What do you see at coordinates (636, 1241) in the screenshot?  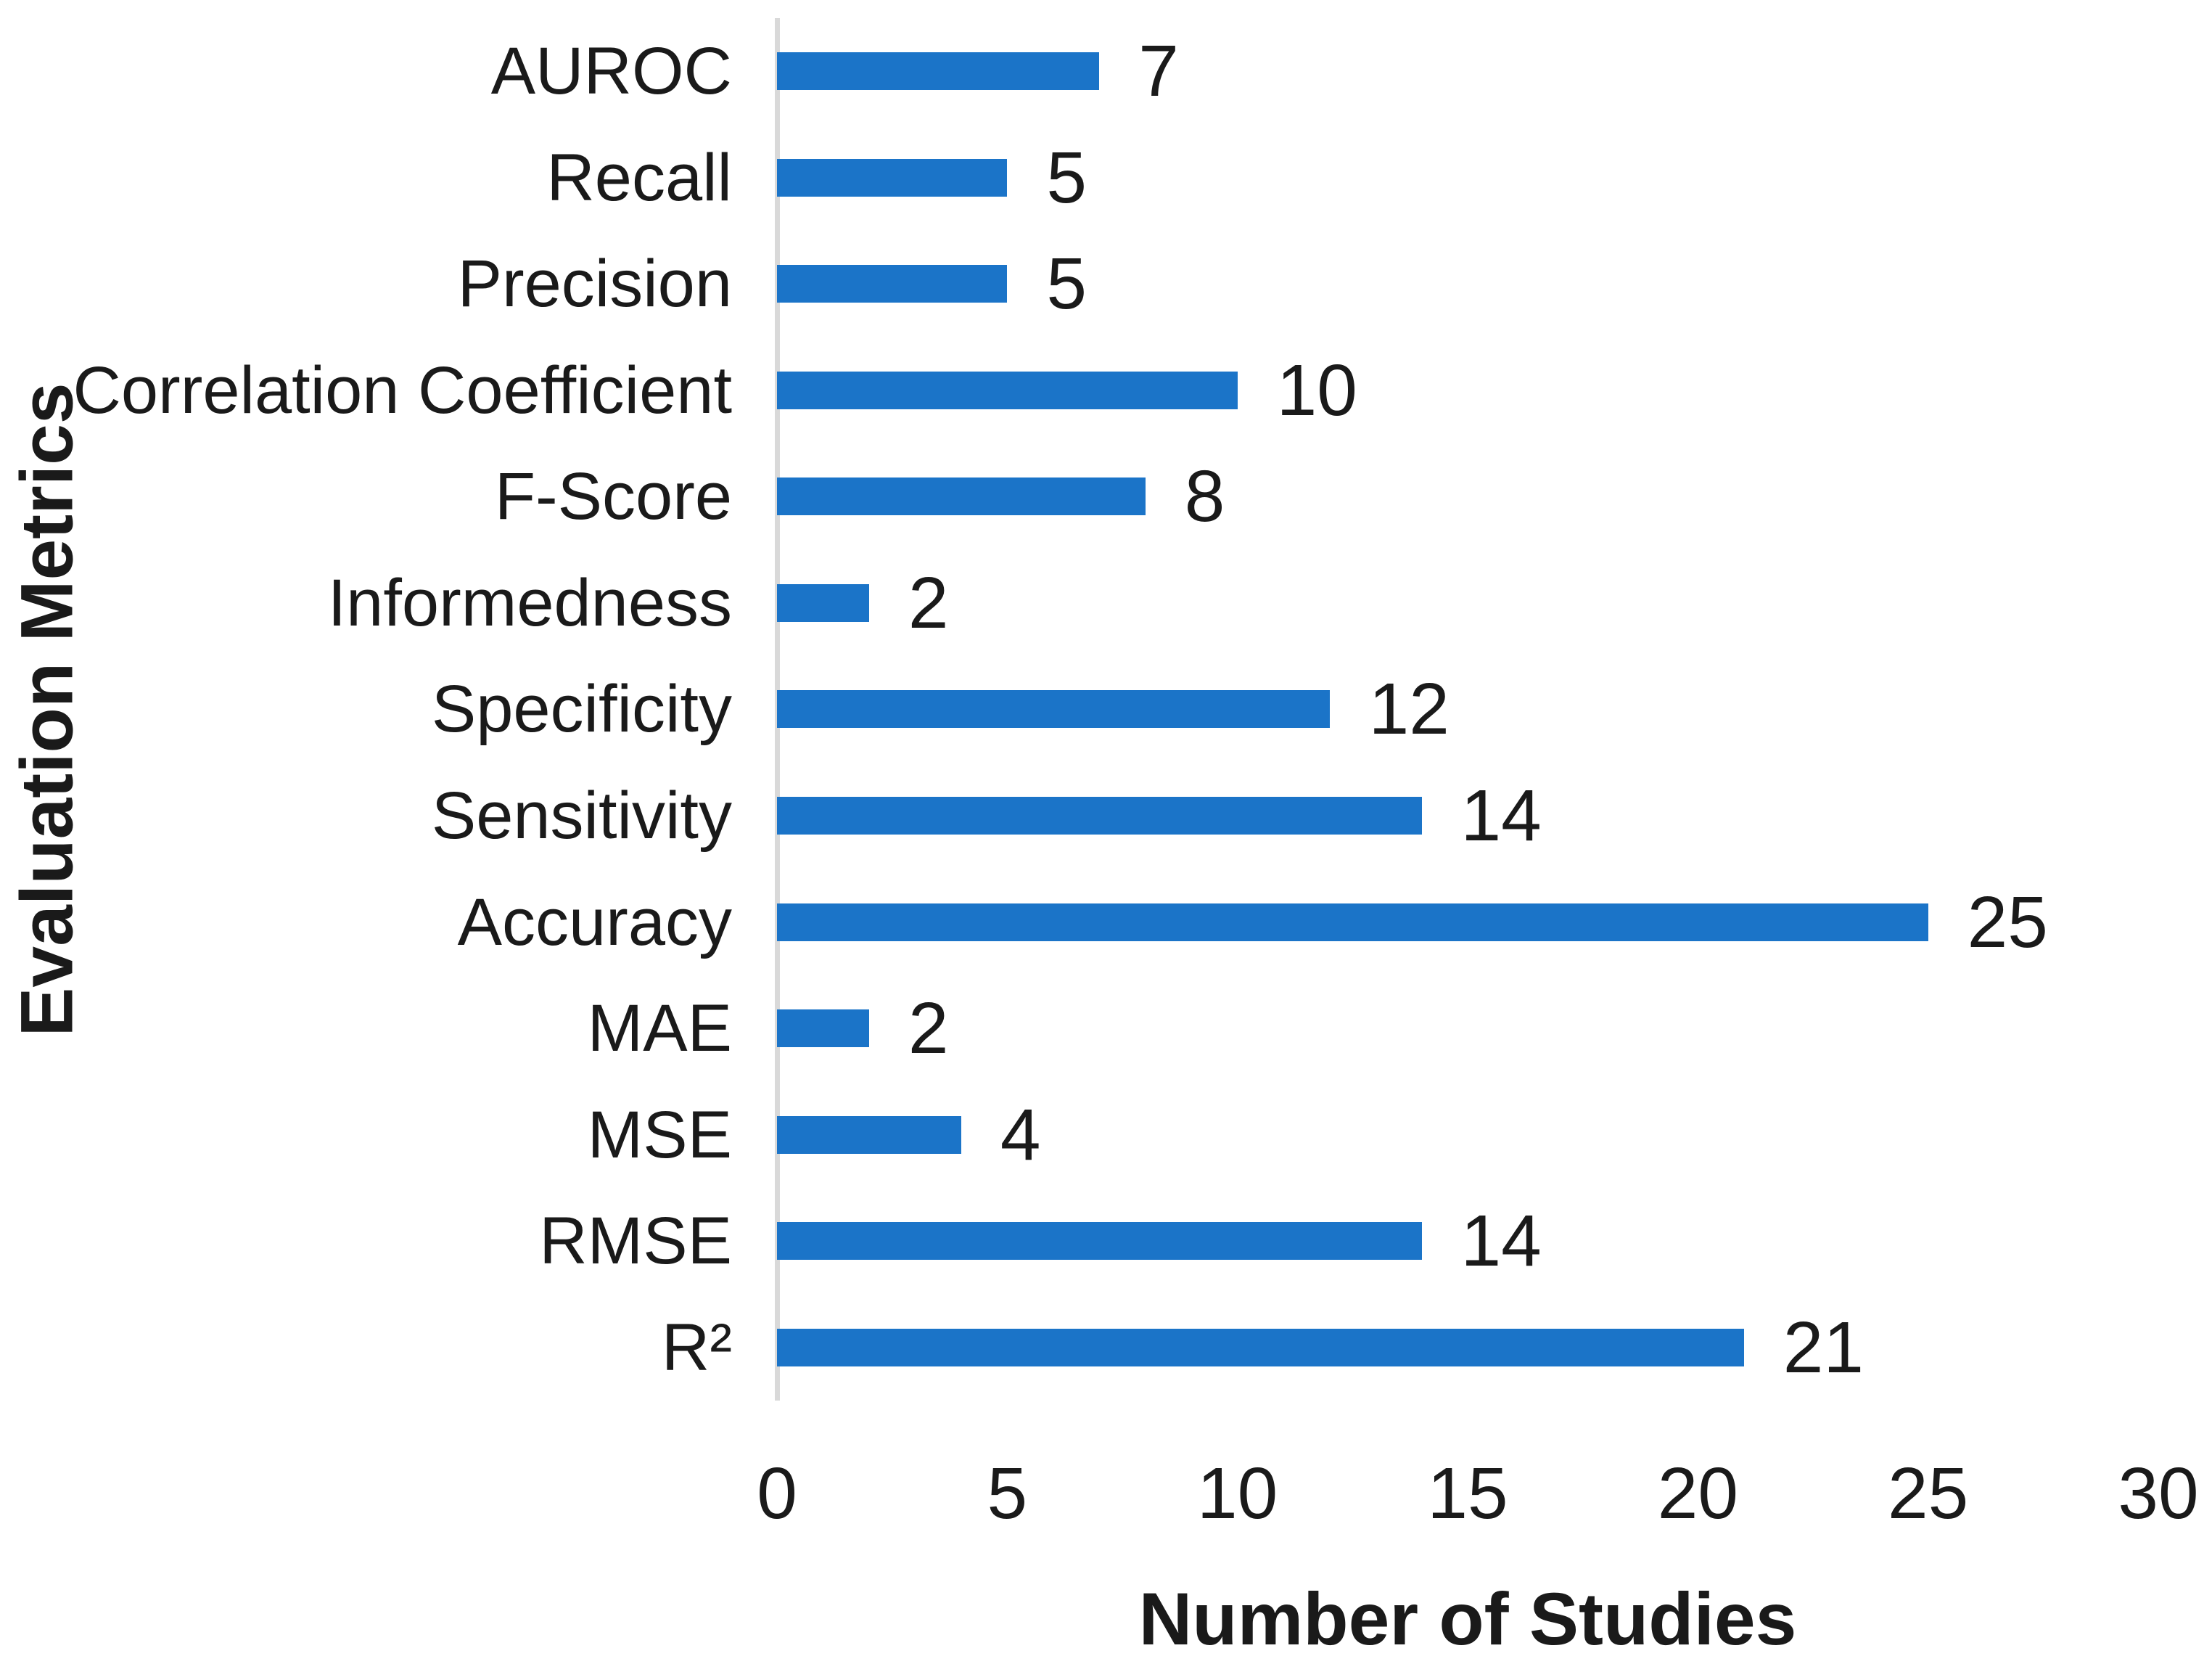 I see `category-label: RMSE` at bounding box center [636, 1241].